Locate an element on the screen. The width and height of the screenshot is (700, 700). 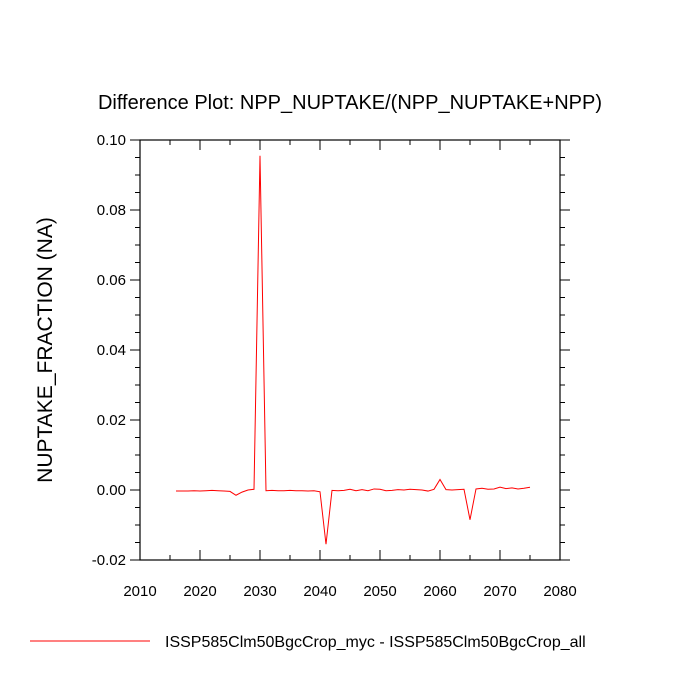
x-tick-label: 2050 is located at coordinates (379, 591).